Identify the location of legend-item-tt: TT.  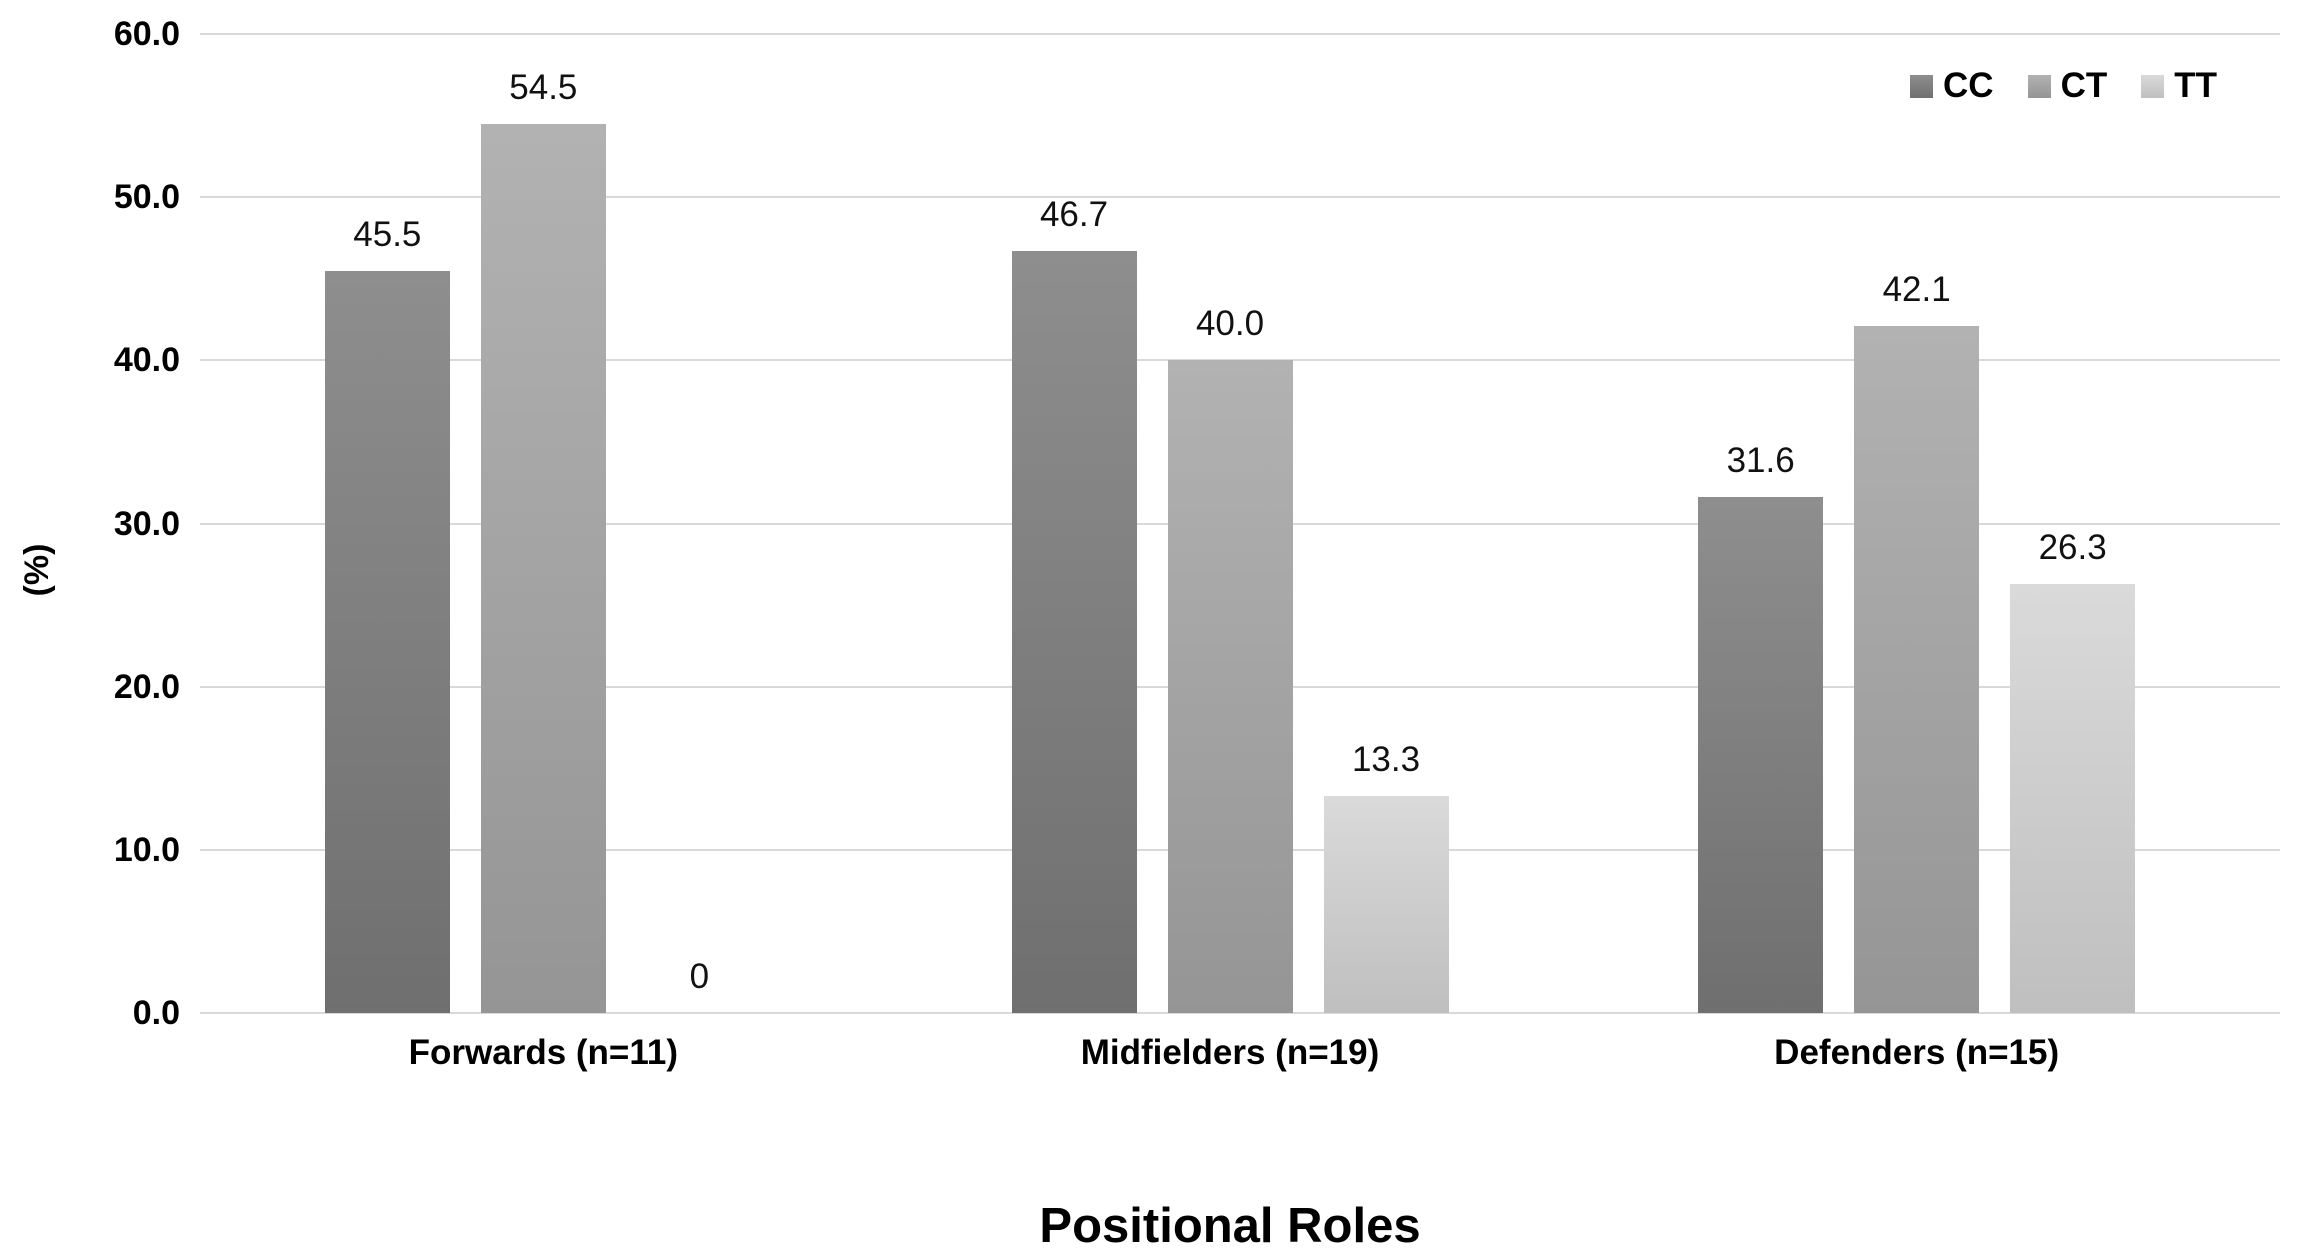
(2179, 86).